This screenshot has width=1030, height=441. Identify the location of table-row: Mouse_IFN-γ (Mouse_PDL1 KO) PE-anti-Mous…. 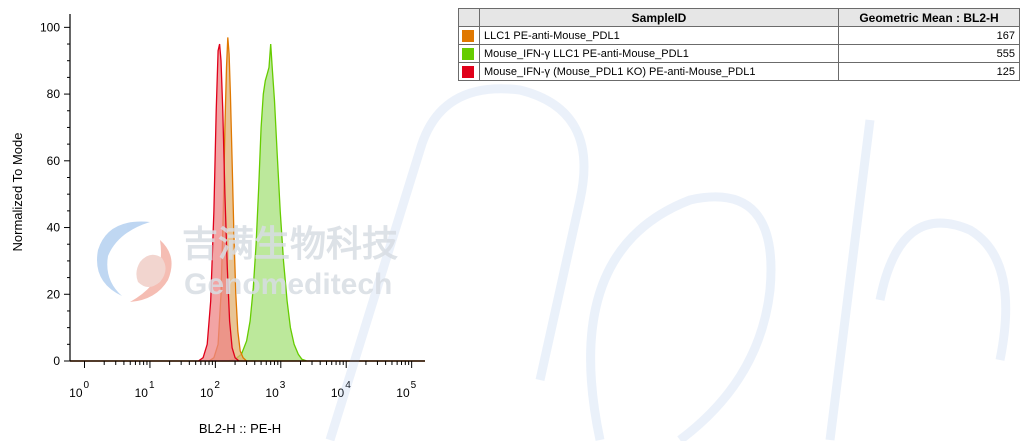
(739, 71).